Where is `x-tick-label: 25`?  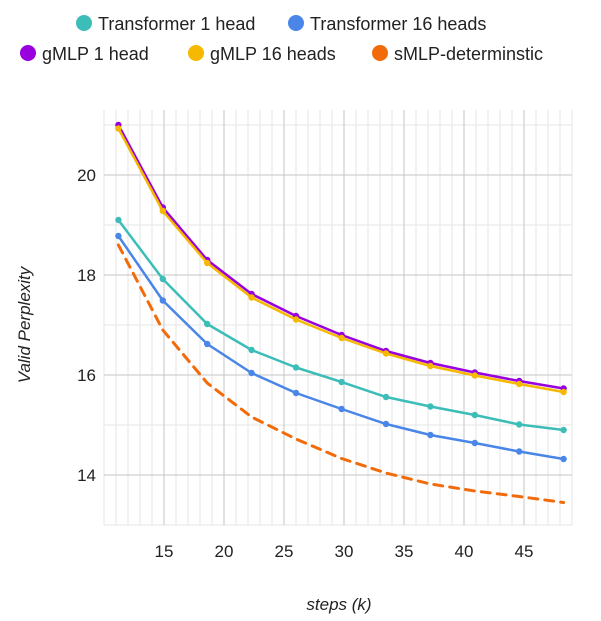 x-tick-label: 25 is located at coordinates (284, 551).